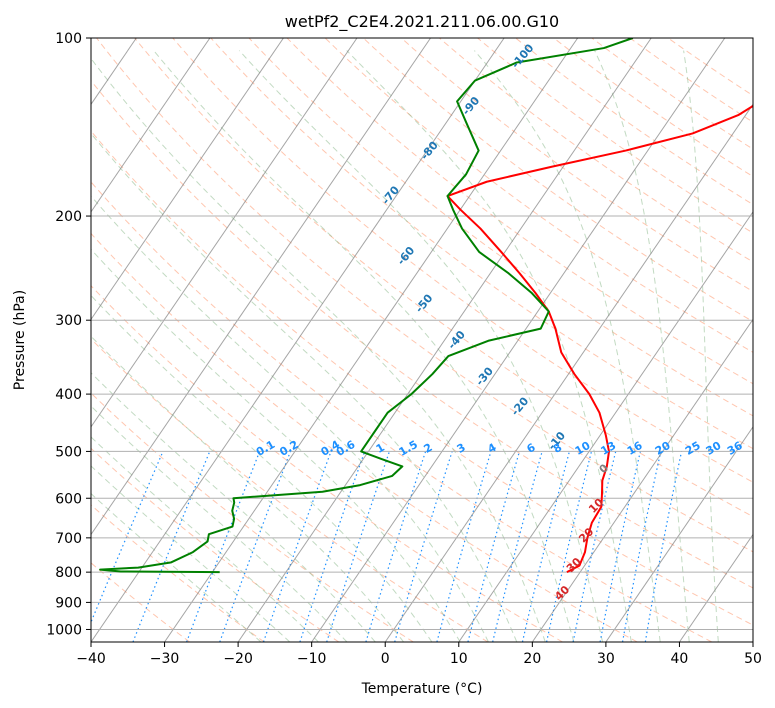 The image size is (775, 708). I want to click on x-tick-label: −30, so click(165, 659).